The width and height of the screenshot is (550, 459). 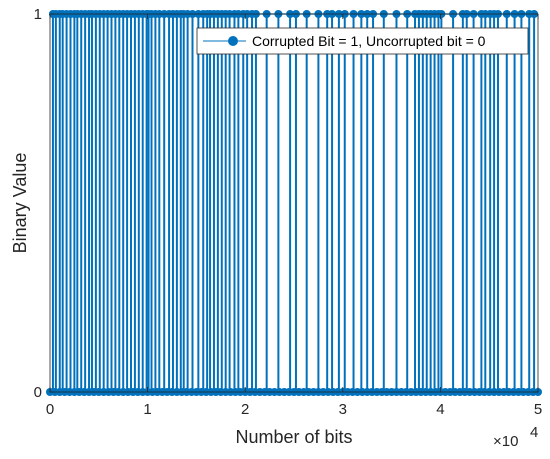 What do you see at coordinates (147, 409) in the screenshot?
I see `x-tick-label: 1` at bounding box center [147, 409].